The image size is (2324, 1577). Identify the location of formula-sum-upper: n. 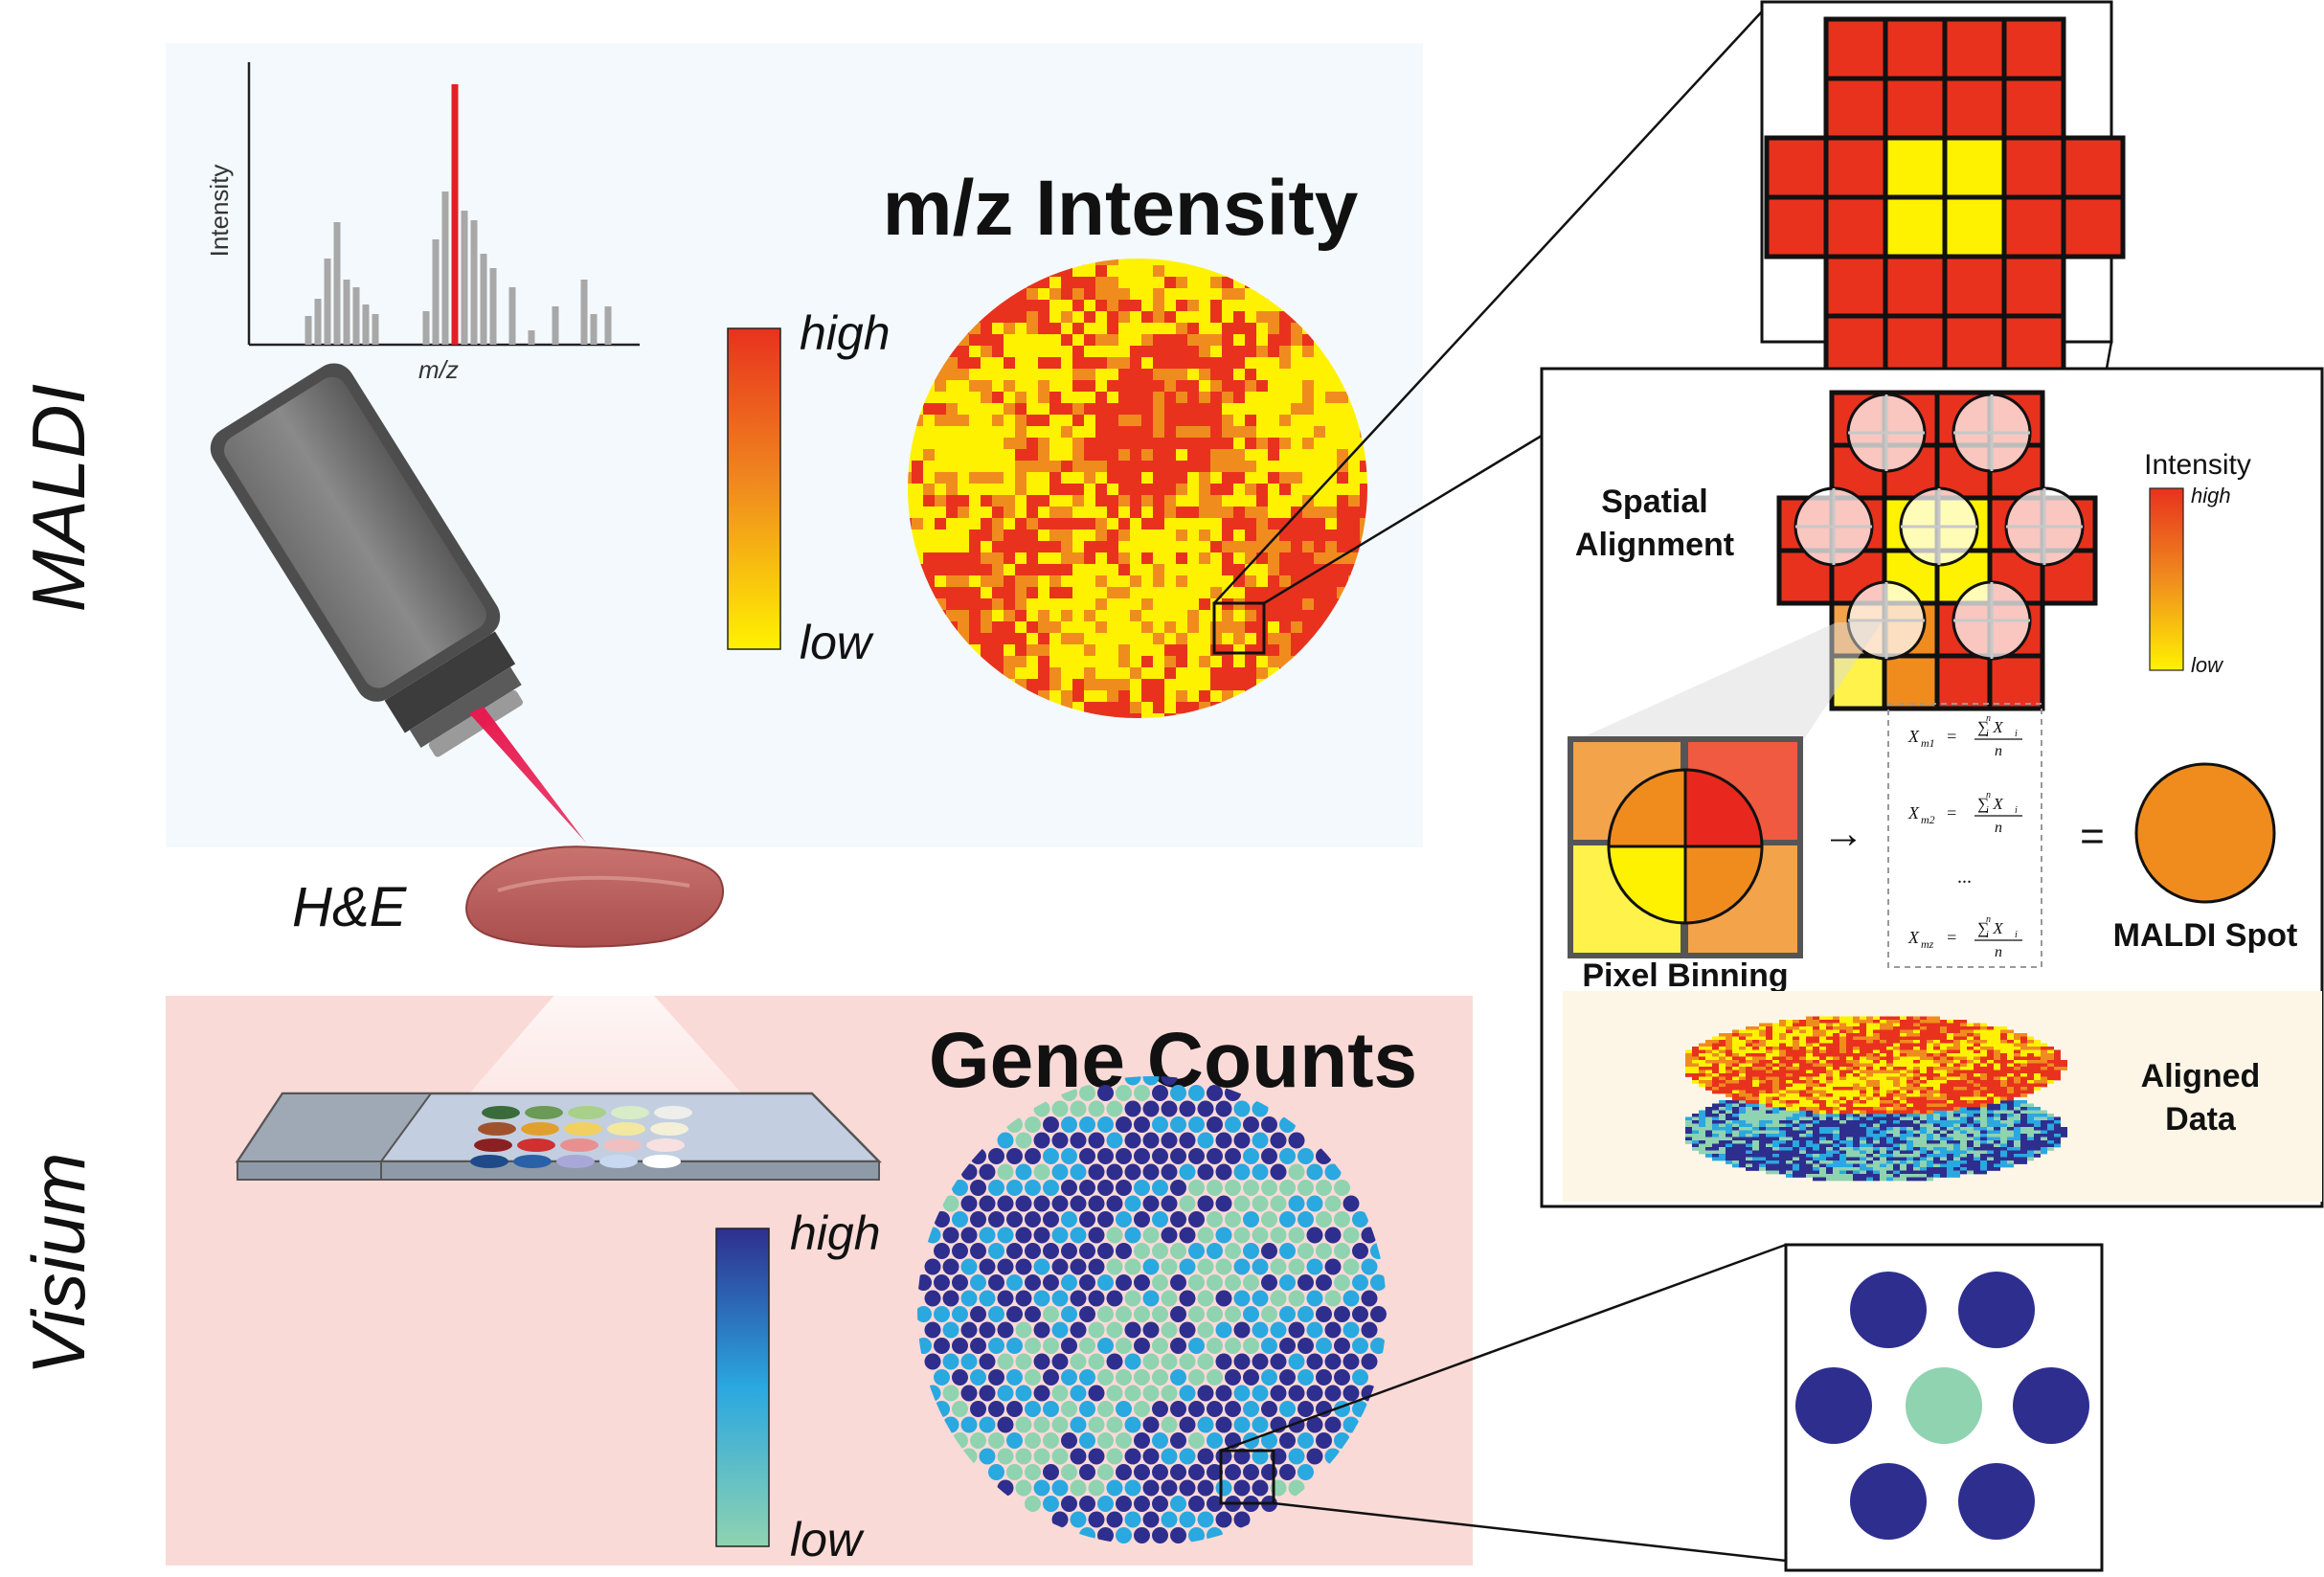
(1988, 920).